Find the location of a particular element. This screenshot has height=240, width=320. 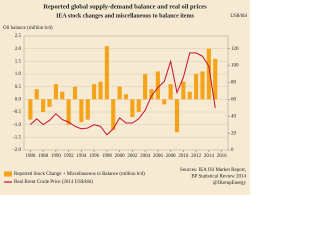

y2-tick-label: 80 is located at coordinates (234, 83).